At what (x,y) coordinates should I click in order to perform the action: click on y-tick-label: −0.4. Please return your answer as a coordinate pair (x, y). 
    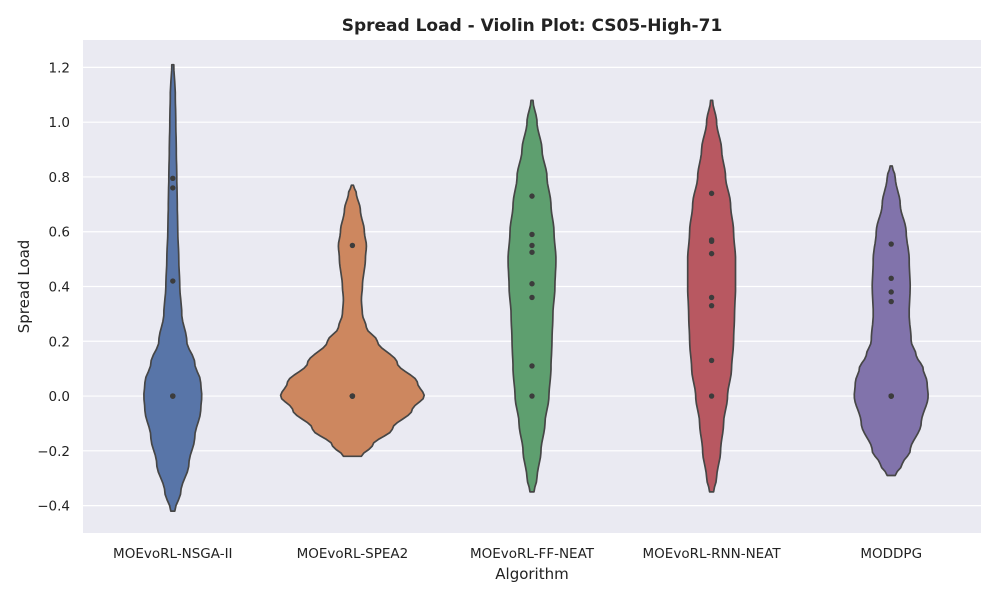
    Looking at the image, I should click on (53, 507).